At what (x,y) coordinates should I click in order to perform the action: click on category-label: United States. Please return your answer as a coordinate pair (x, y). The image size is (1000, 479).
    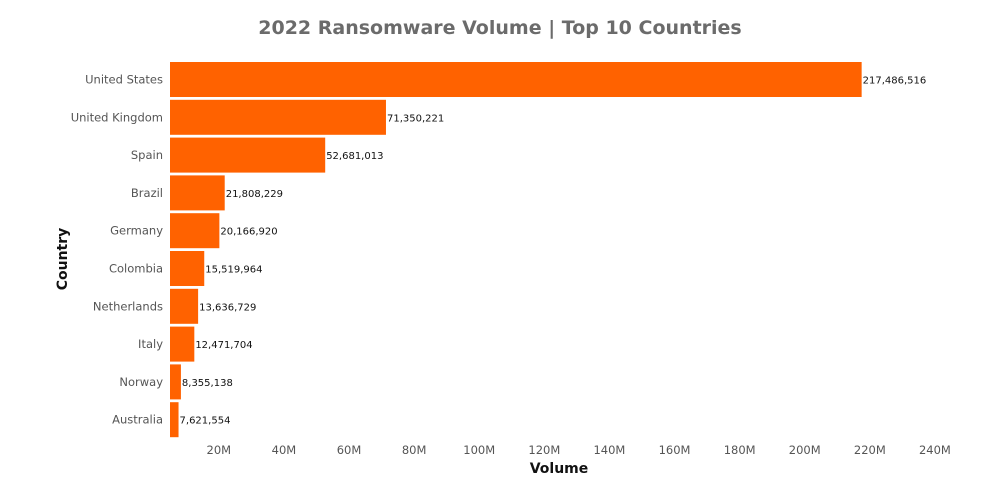
    Looking at the image, I should click on (124, 80).